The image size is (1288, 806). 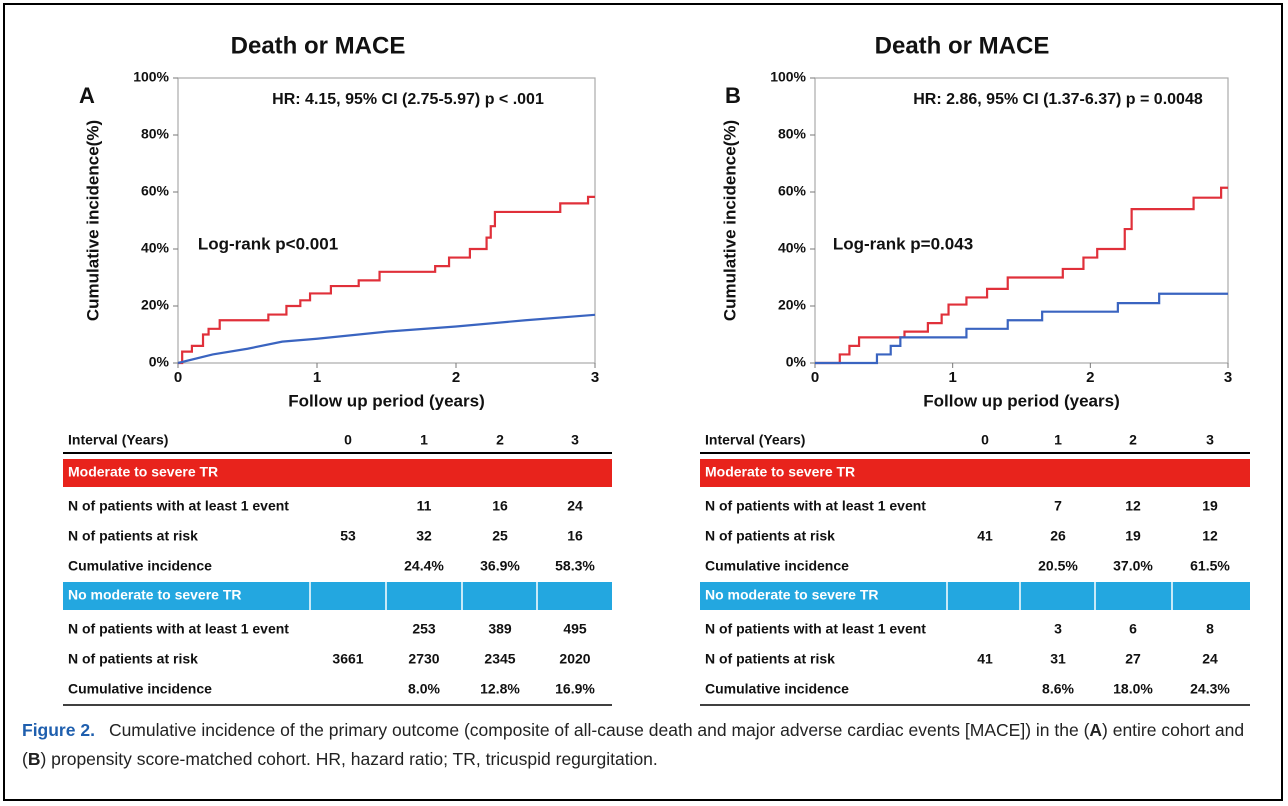 What do you see at coordinates (1210, 566) in the screenshot?
I see `table-cell: 61.5%` at bounding box center [1210, 566].